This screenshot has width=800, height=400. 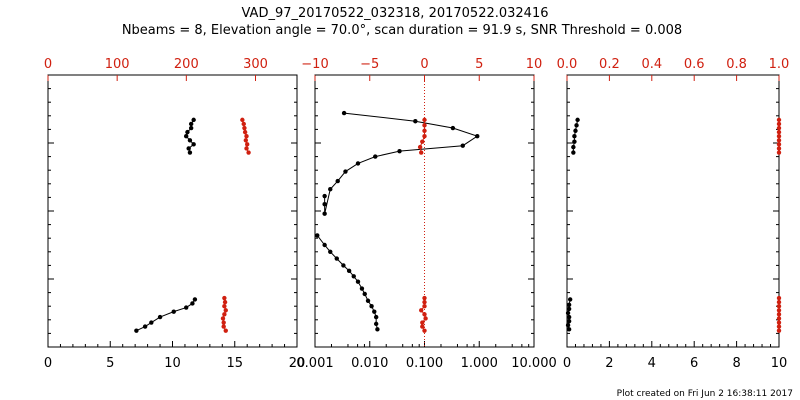 What do you see at coordinates (705, 394) in the screenshot?
I see `plot-created-note: Plot created on Fri Jun 2 16:38:11 2017` at bounding box center [705, 394].